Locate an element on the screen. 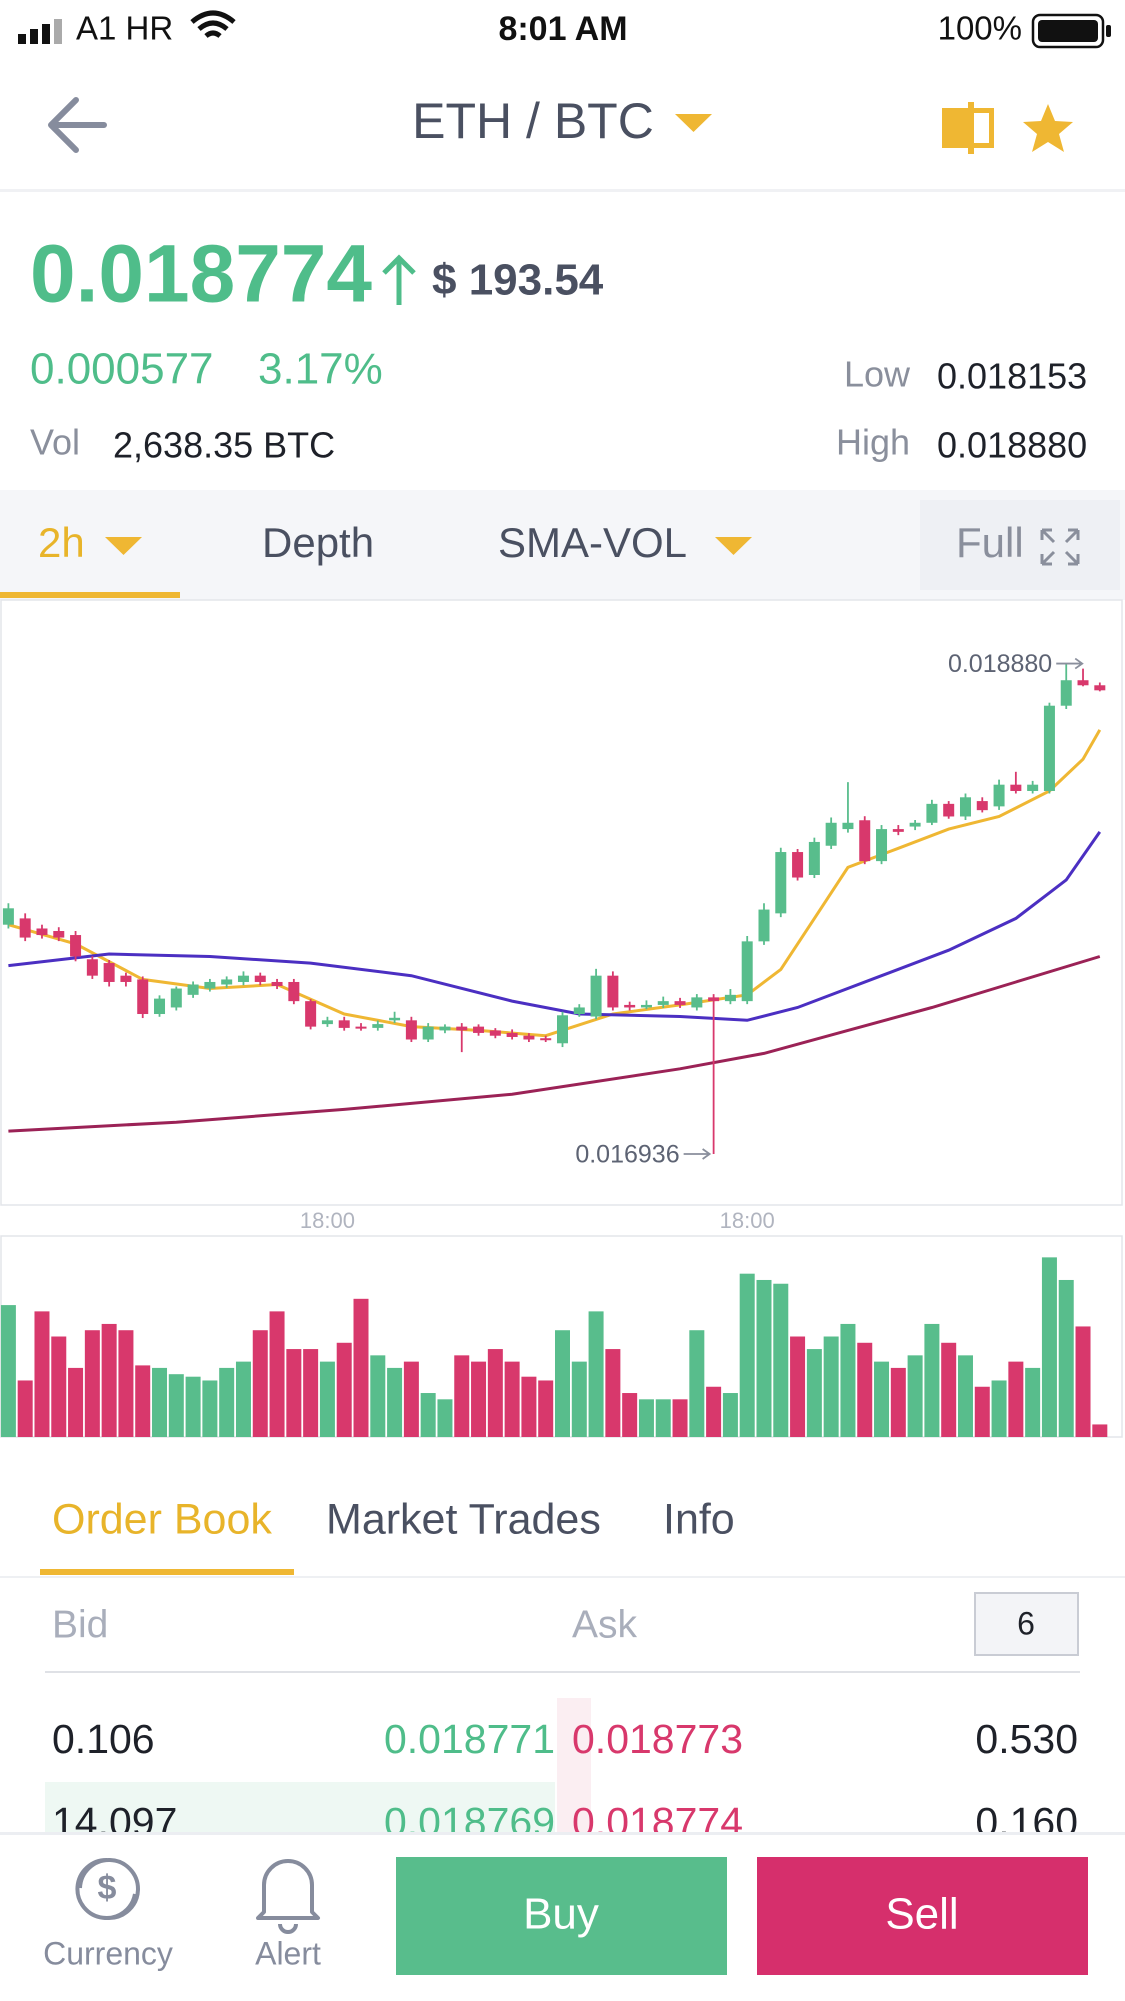 This screenshot has width=1125, height=2001. alert-icon is located at coordinates (288, 1896).